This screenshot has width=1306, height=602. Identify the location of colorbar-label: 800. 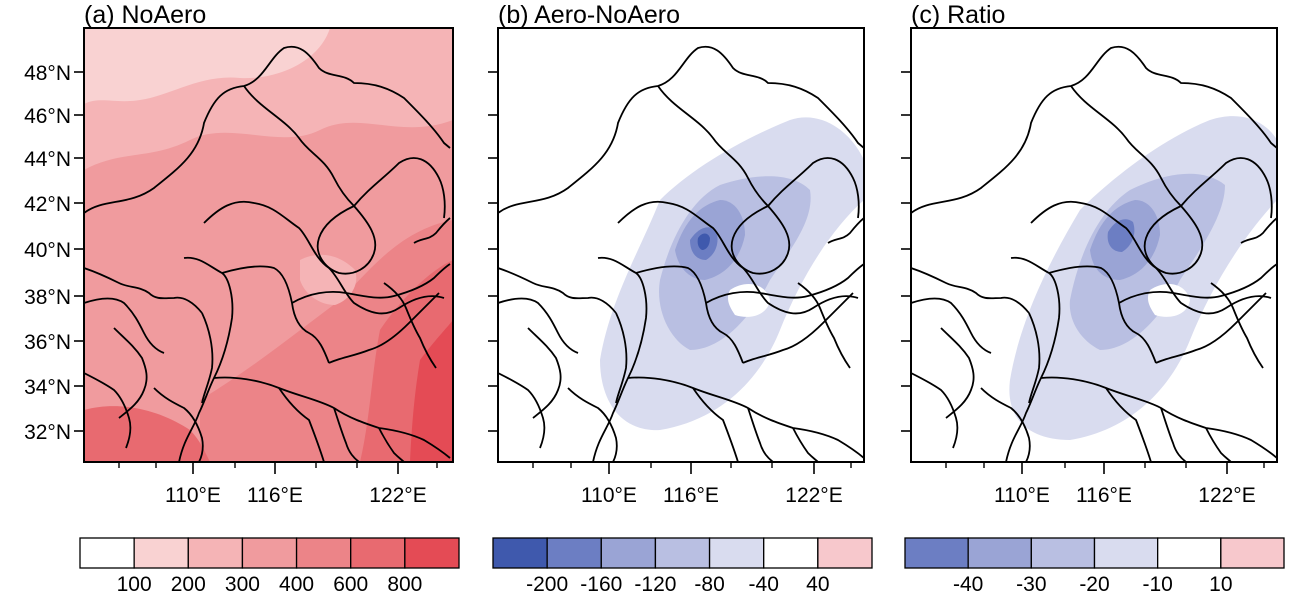
(404, 584).